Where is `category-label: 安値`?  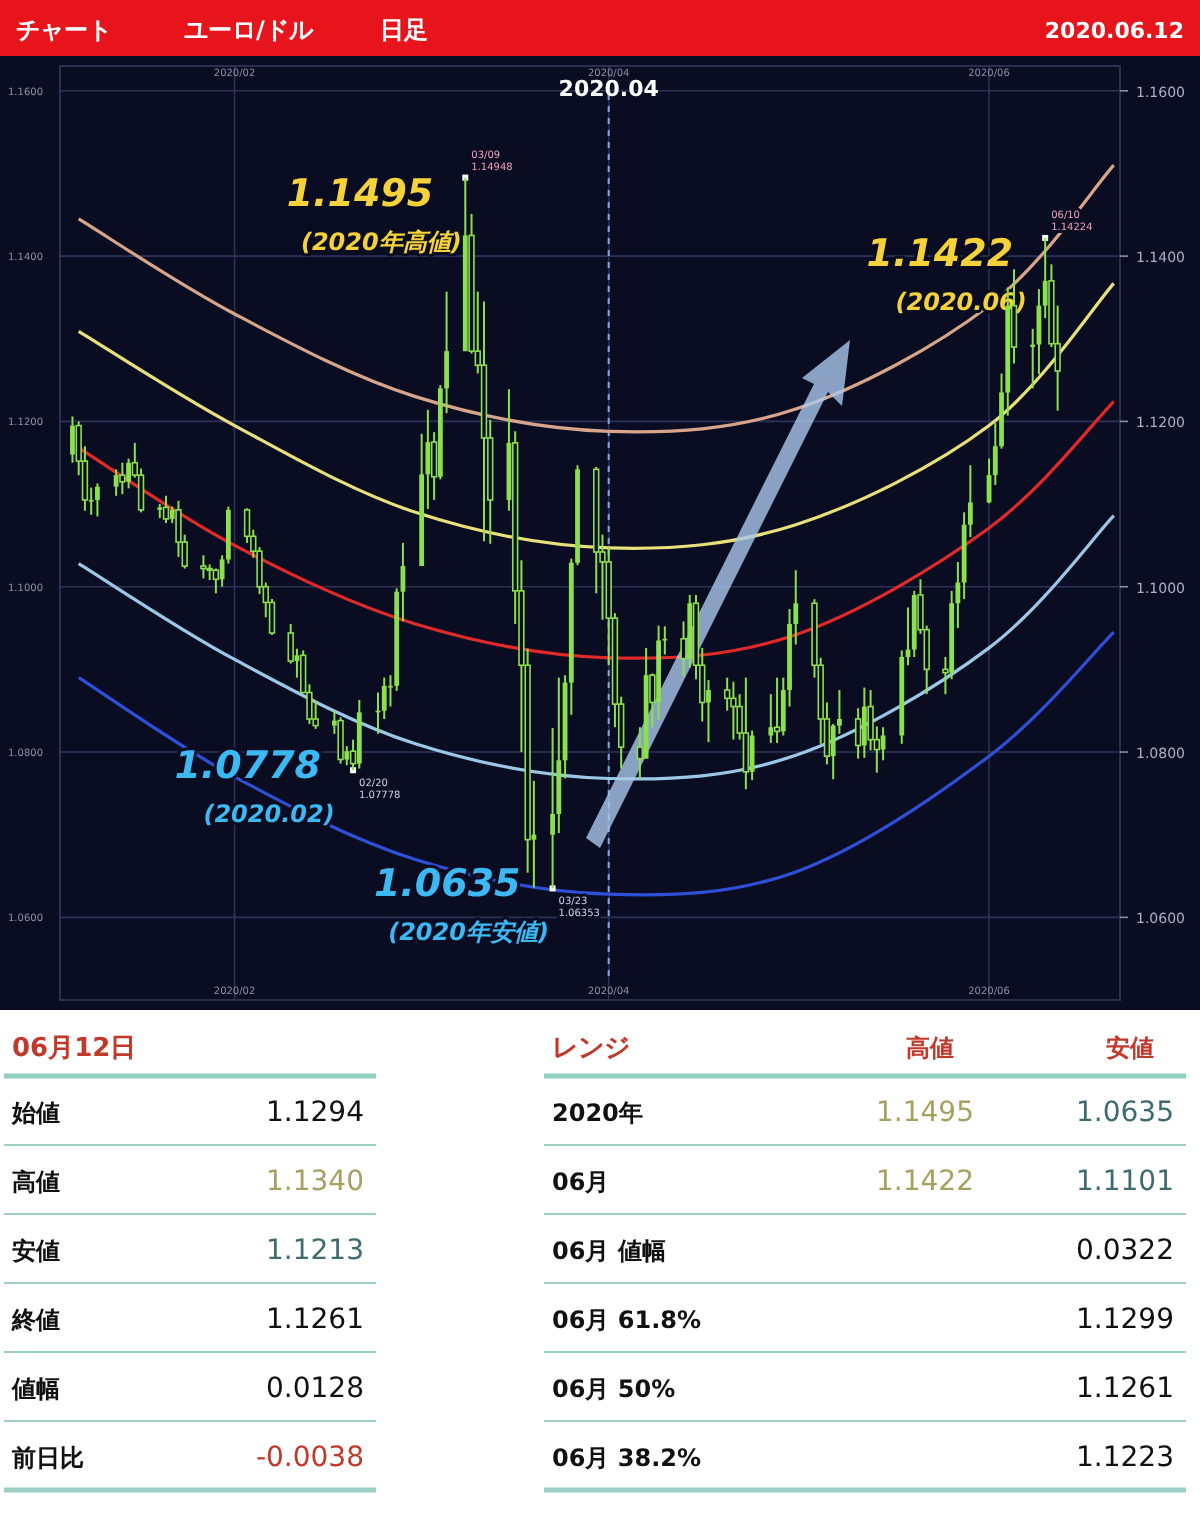
category-label: 安値 is located at coordinates (36, 1250).